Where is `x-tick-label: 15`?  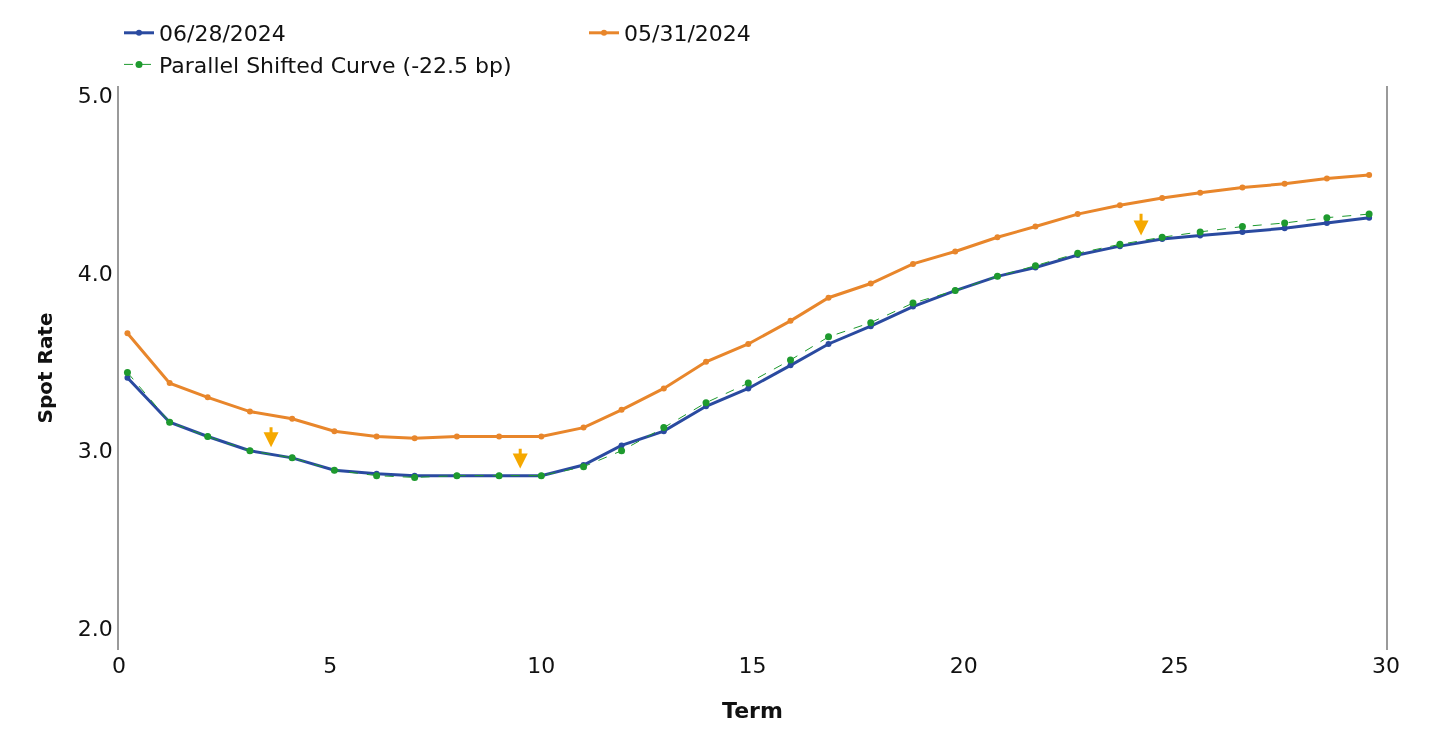 x-tick-label: 15 is located at coordinates (752, 665).